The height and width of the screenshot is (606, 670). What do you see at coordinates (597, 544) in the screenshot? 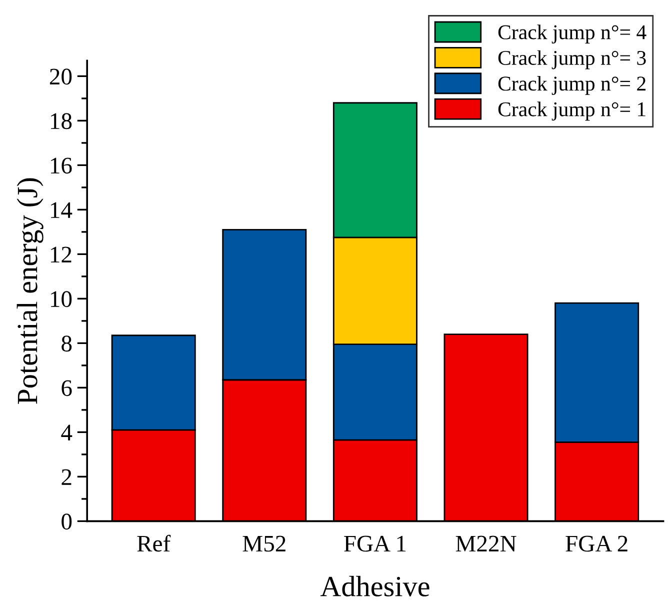
I see `x-tick-label: FGA 2` at bounding box center [597, 544].